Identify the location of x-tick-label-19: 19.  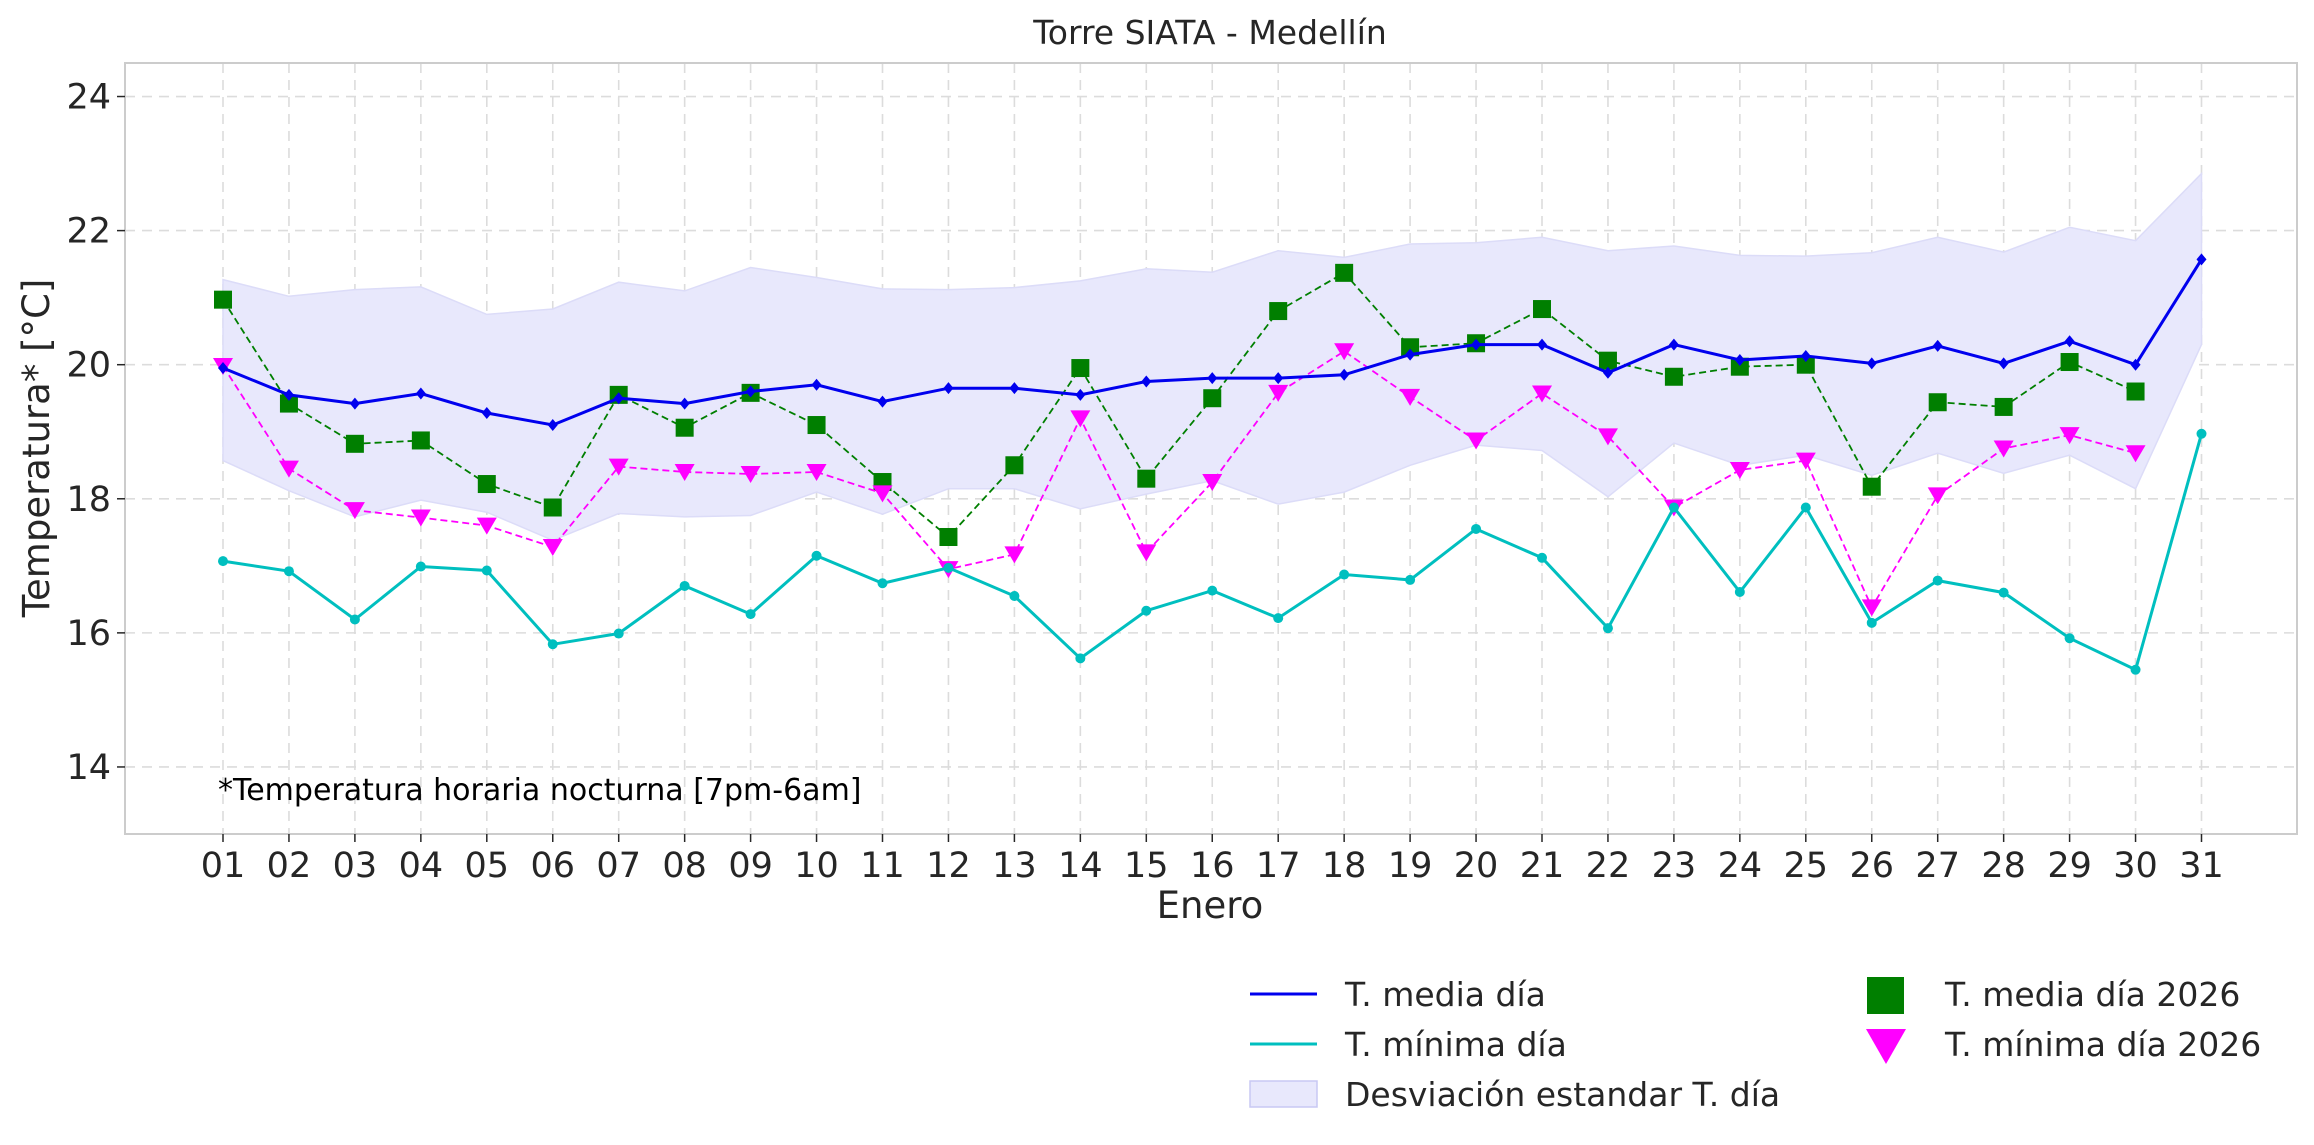
(1410, 866).